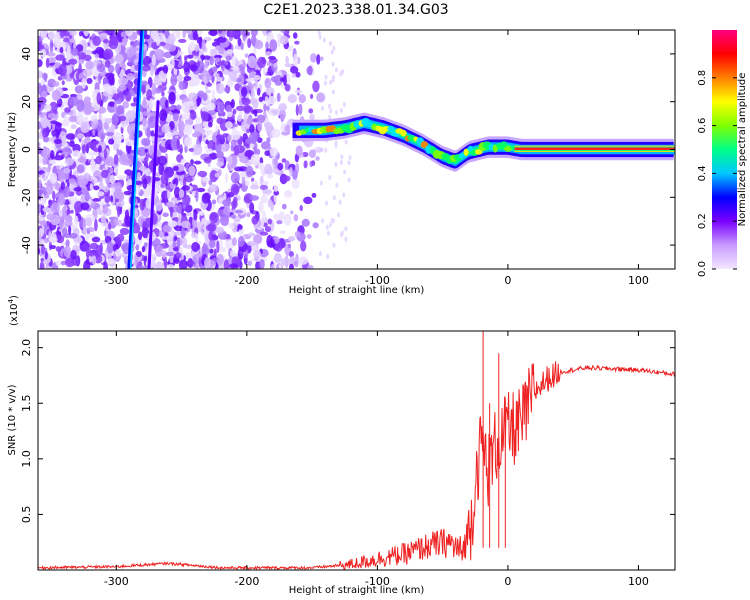  What do you see at coordinates (26, 245) in the screenshot?
I see `y-tick-label: -40` at bounding box center [26, 245].